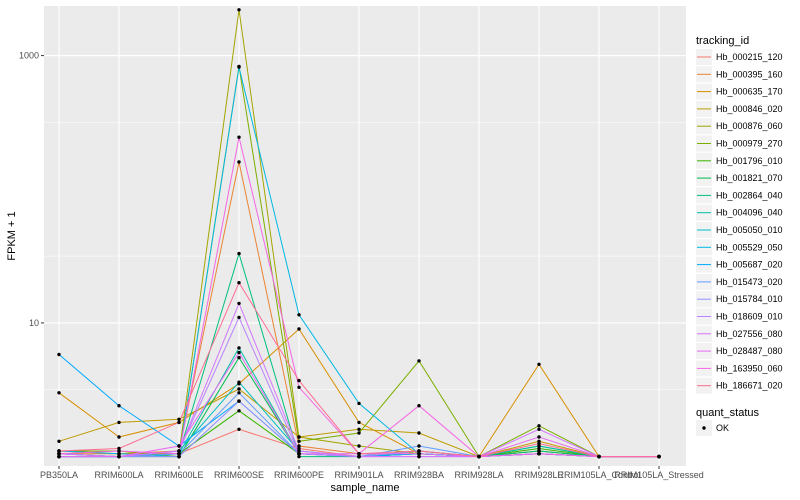  Describe the element at coordinates (749, 247) in the screenshot. I see `legend-label: Hb_005529_050` at that location.